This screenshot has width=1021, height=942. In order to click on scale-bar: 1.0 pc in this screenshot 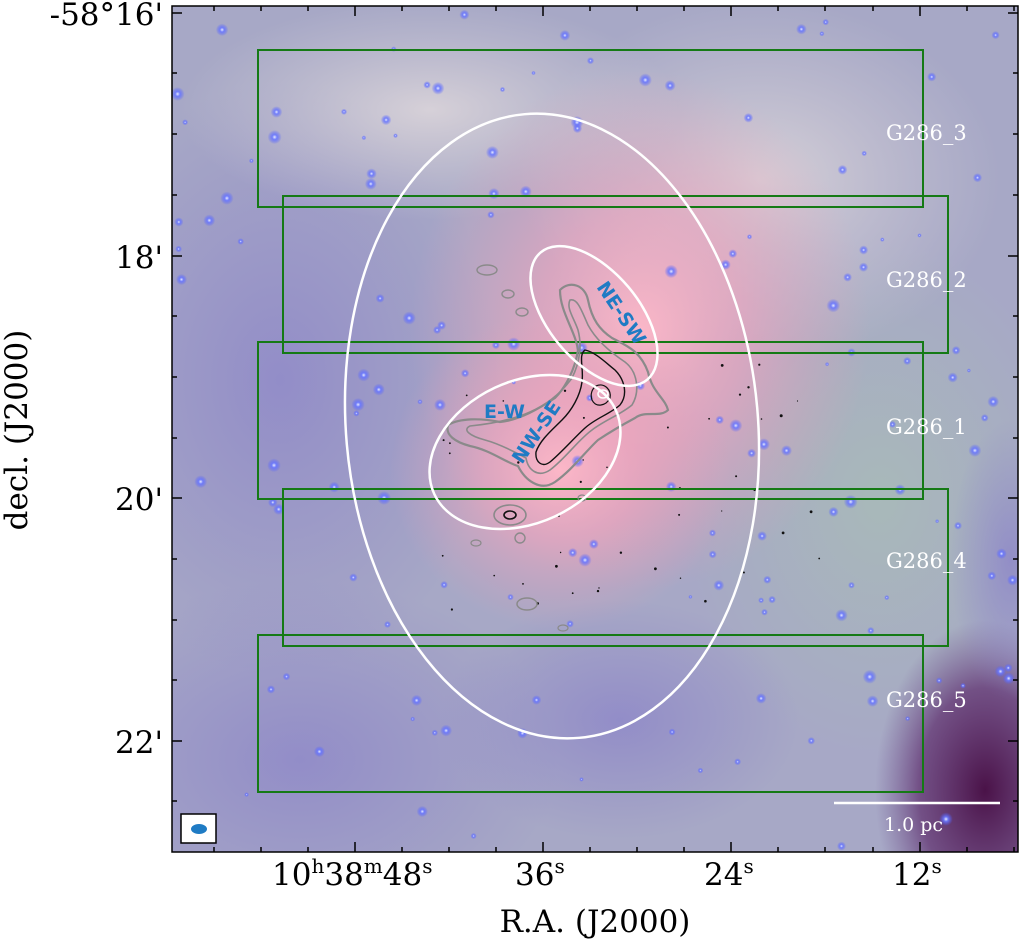, I will do `click(917, 818)`.